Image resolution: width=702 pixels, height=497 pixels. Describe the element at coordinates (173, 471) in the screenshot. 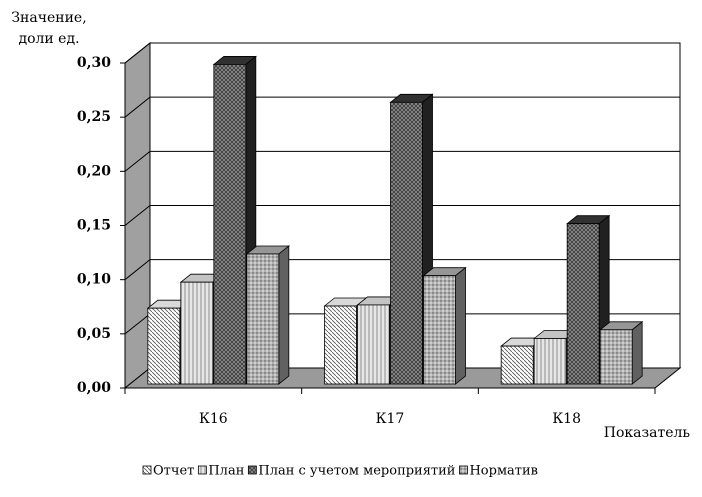

I see `legend-label: Отчет` at that location.